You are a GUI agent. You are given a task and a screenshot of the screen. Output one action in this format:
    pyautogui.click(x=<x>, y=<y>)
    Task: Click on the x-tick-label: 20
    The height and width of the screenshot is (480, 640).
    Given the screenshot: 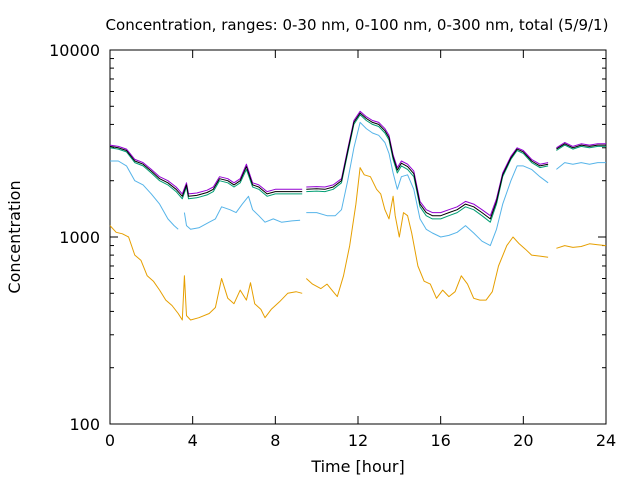 What is the action you would take?
    pyautogui.click(x=523, y=440)
    